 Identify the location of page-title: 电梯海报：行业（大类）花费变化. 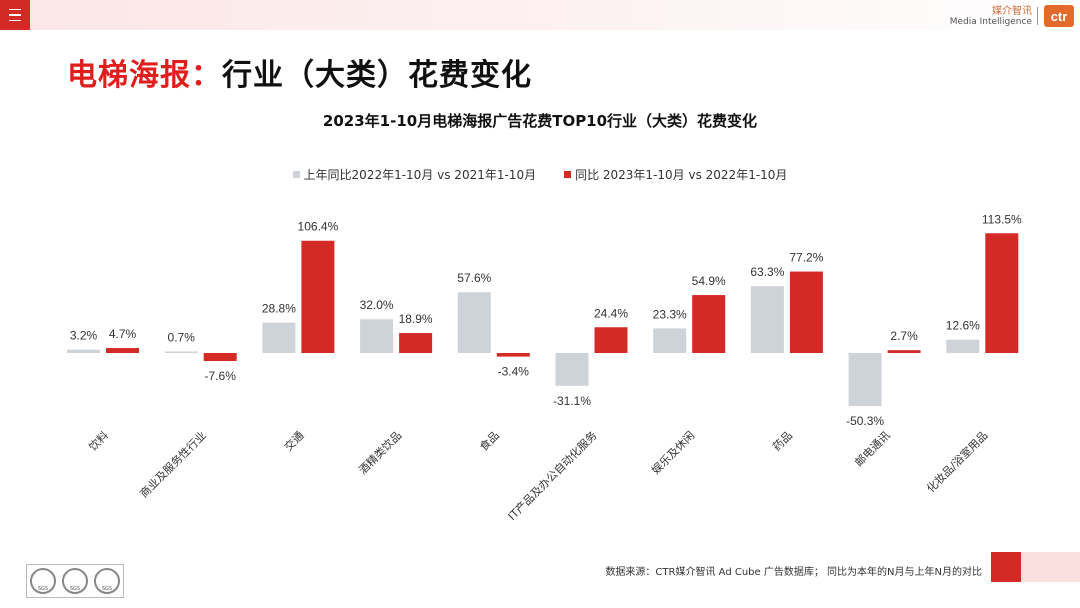
(299, 72).